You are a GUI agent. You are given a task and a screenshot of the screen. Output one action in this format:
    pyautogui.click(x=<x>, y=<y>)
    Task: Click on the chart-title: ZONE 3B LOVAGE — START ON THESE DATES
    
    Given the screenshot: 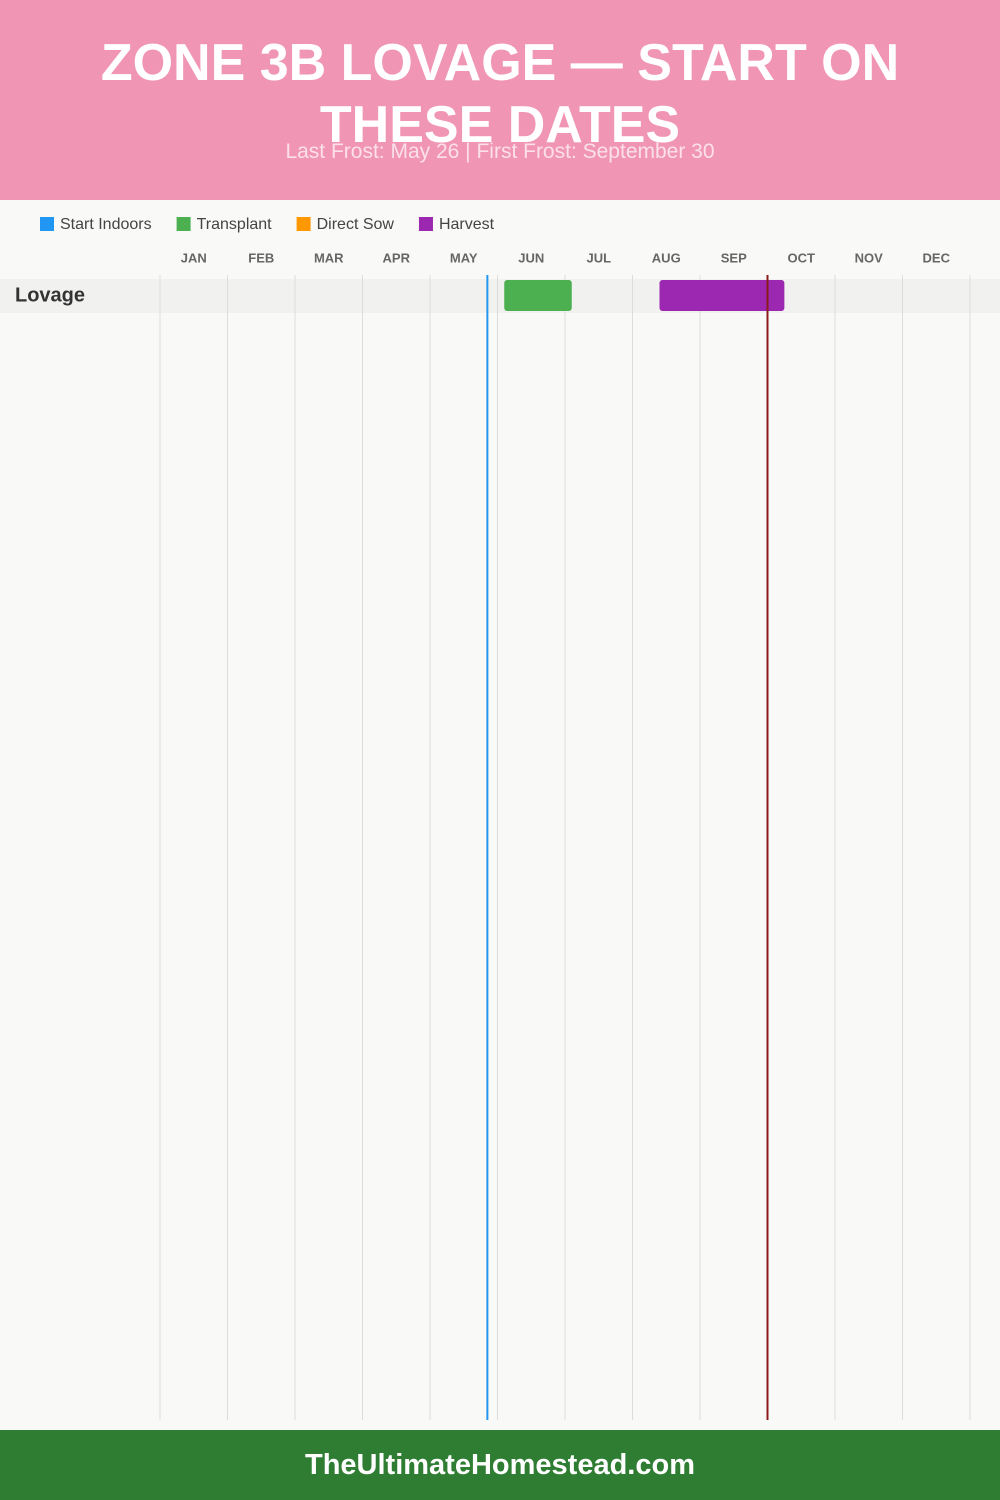 What is the action you would take?
    pyautogui.click(x=500, y=94)
    